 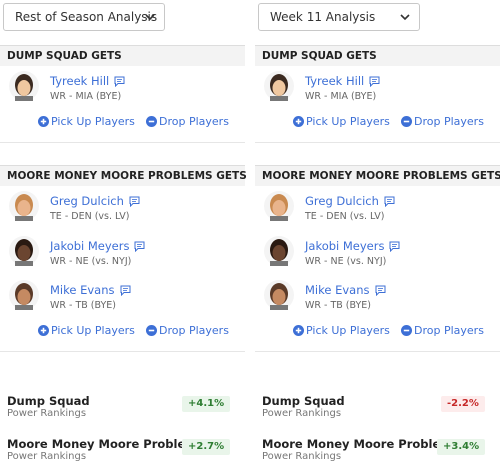 I want to click on ranking-change: +2.7%, so click(x=206, y=447).